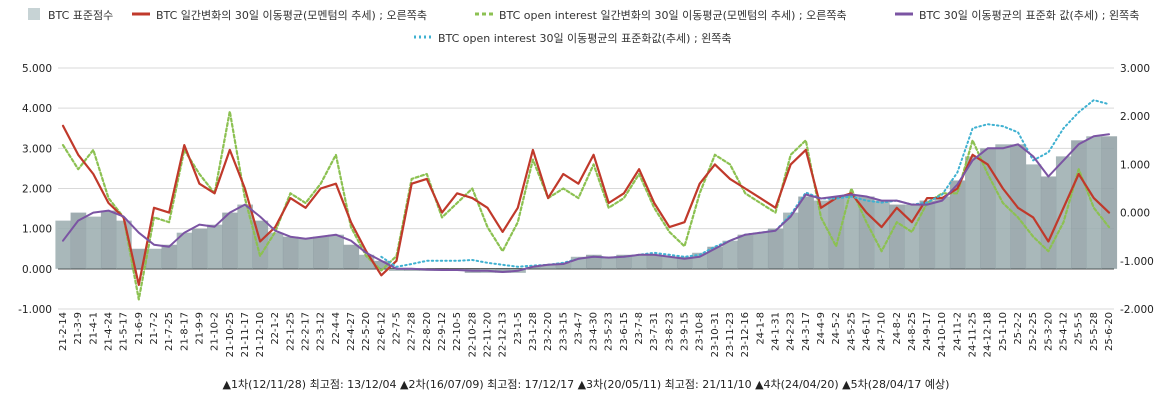 The image size is (1172, 414). What do you see at coordinates (37, 69) in the screenshot?
I see `y-left-tick-label: 5.000` at bounding box center [37, 69].